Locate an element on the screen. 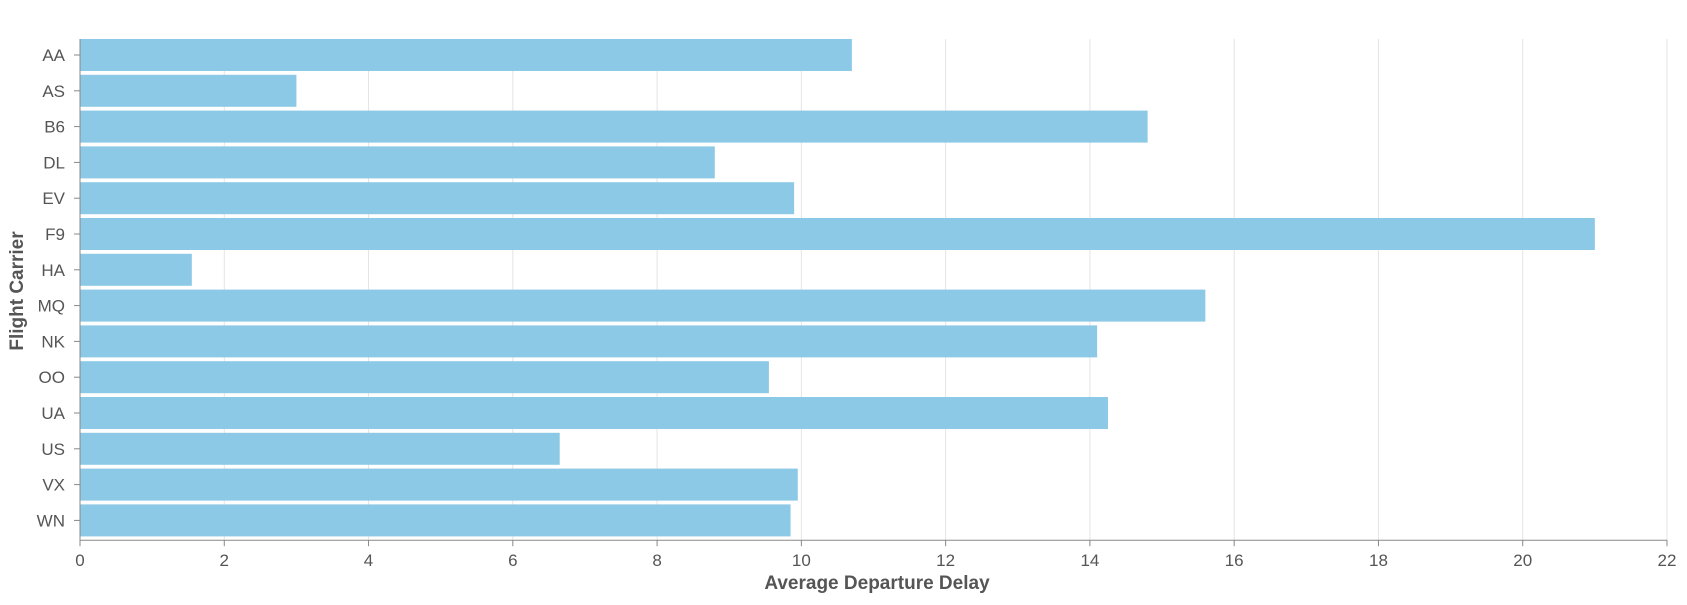  bar-nk is located at coordinates (589, 341).